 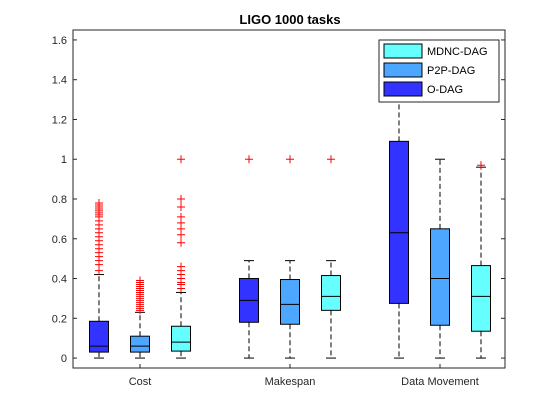 I want to click on x-tick-label: Cost, so click(x=140, y=382).